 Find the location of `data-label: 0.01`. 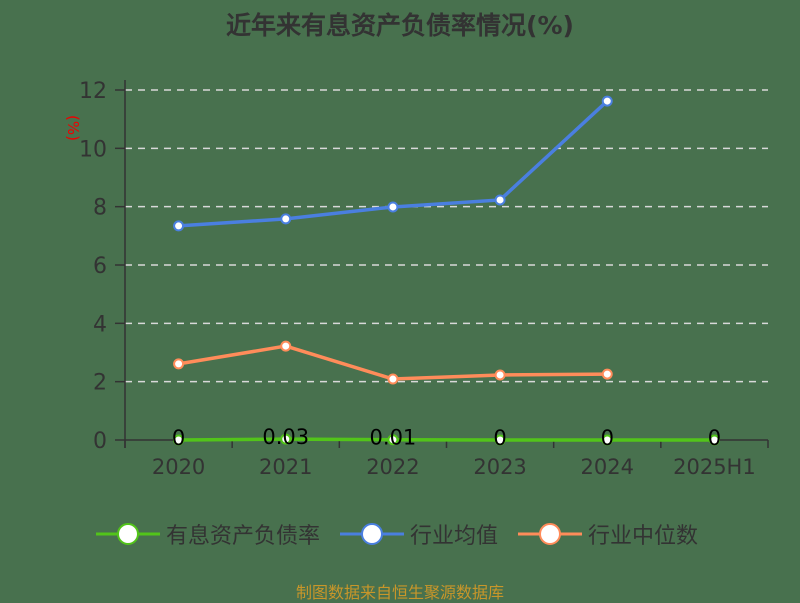

data-label: 0.01 is located at coordinates (393, 438).